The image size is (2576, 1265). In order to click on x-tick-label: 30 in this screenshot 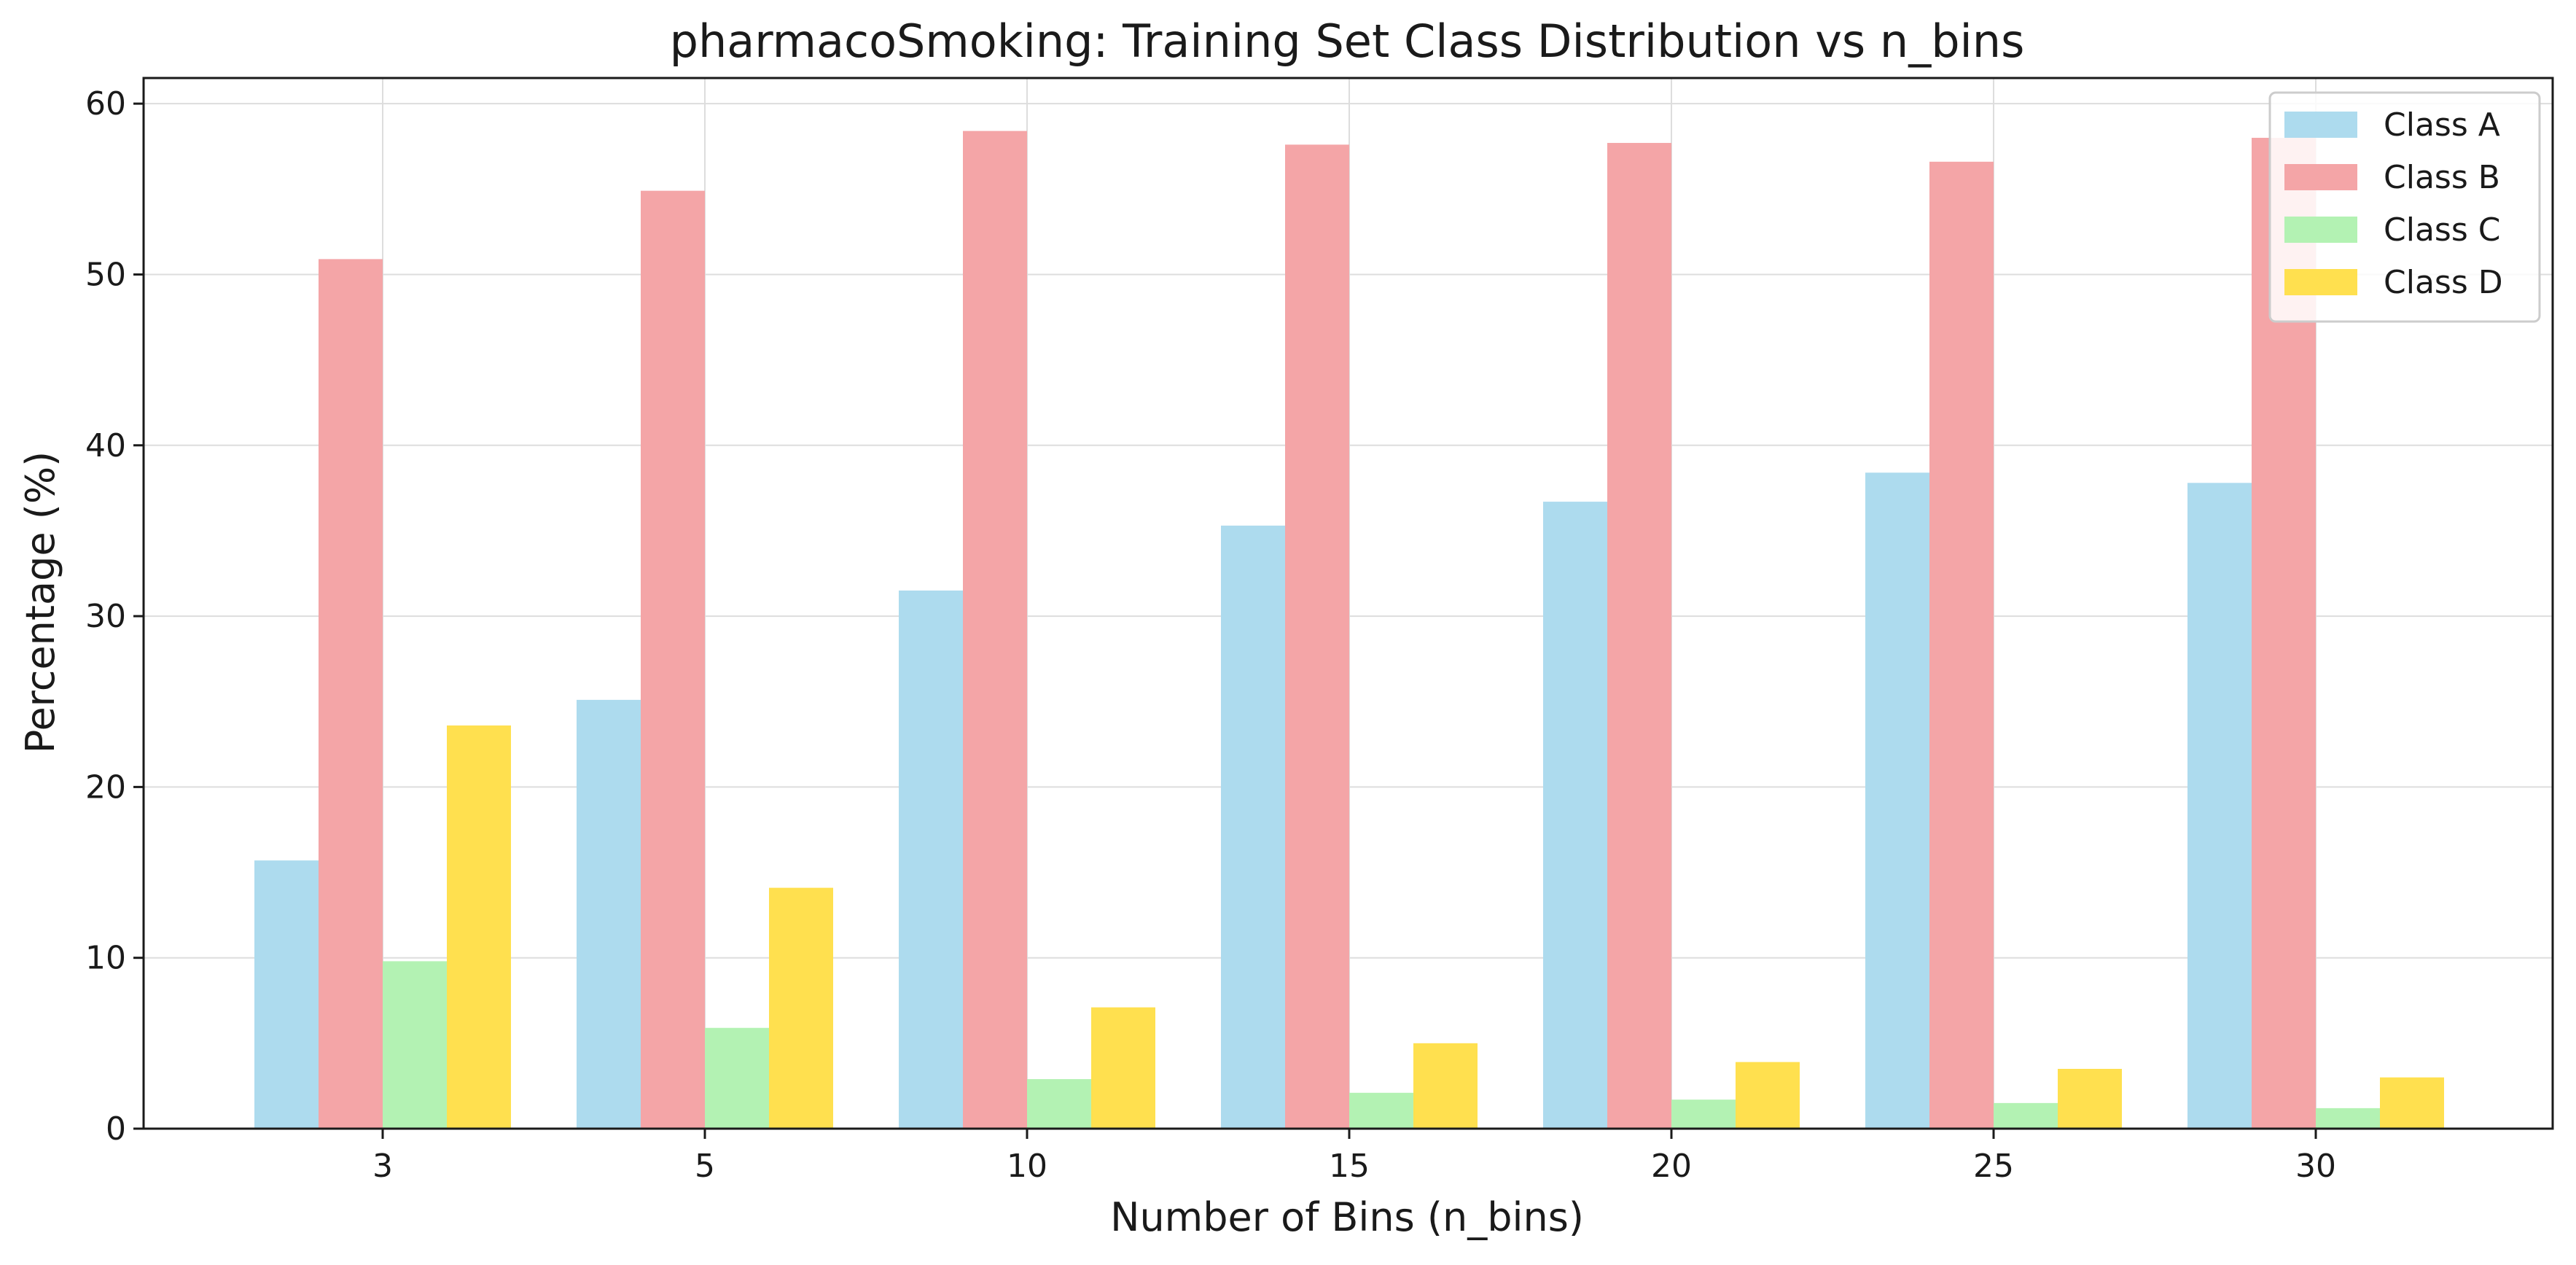, I will do `click(2315, 1166)`.